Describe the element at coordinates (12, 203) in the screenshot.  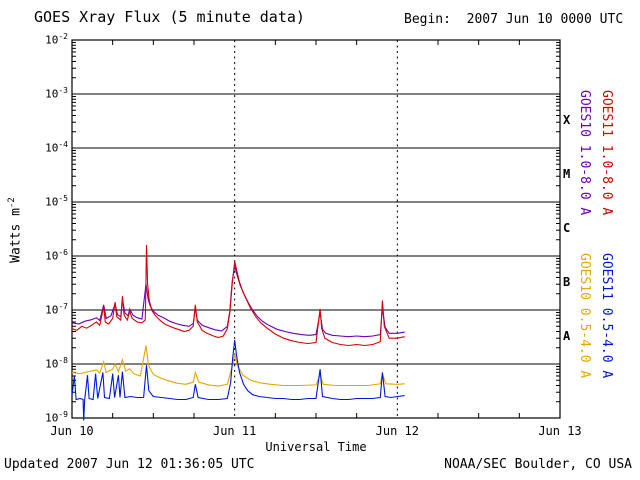
I see `y-axis-title-exponent: -2` at that location.